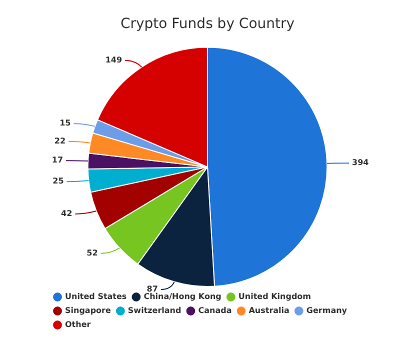 The height and width of the screenshot is (359, 415). What do you see at coordinates (155, 311) in the screenshot?
I see `legend-label: Switzerland` at bounding box center [155, 311].